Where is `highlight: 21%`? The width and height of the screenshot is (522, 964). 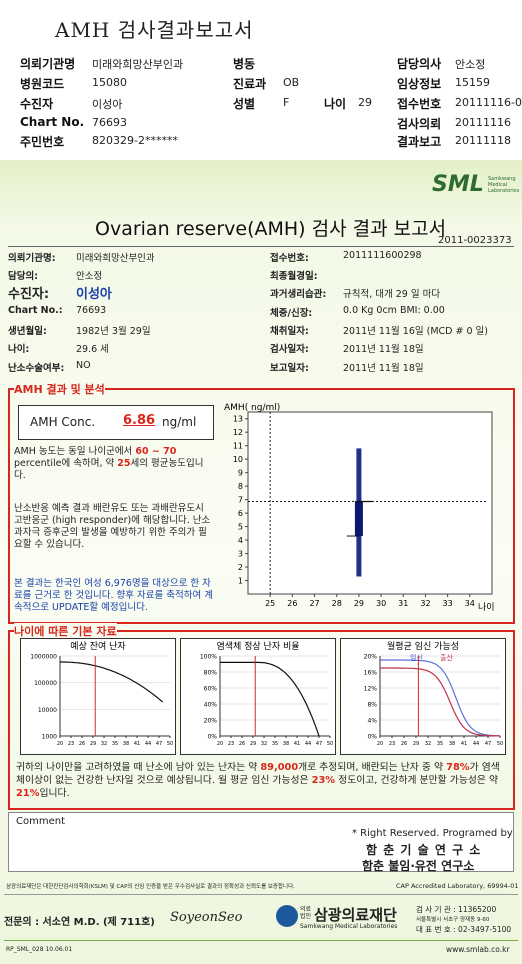 highlight: 21% is located at coordinates (28, 793).